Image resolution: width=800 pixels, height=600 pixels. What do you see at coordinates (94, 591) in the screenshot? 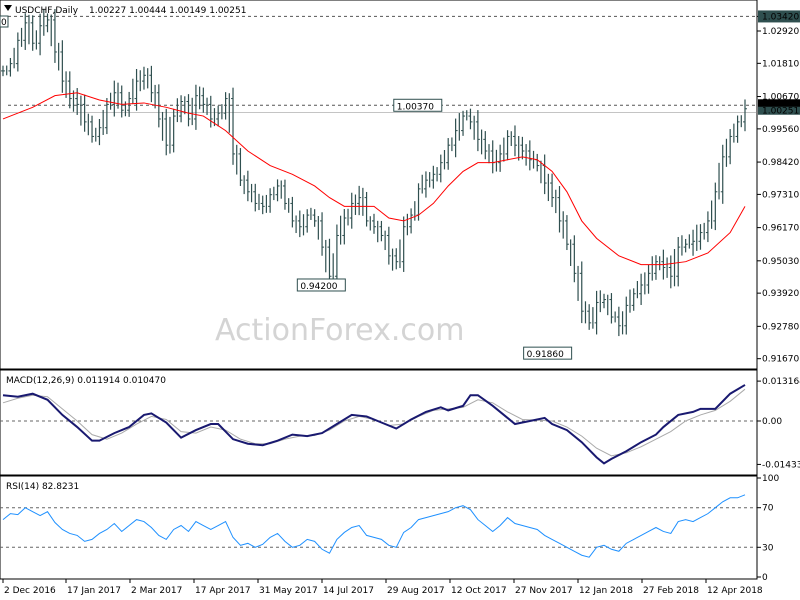
I see `x-tick-label: 17 Jan 2017` at bounding box center [94, 591].